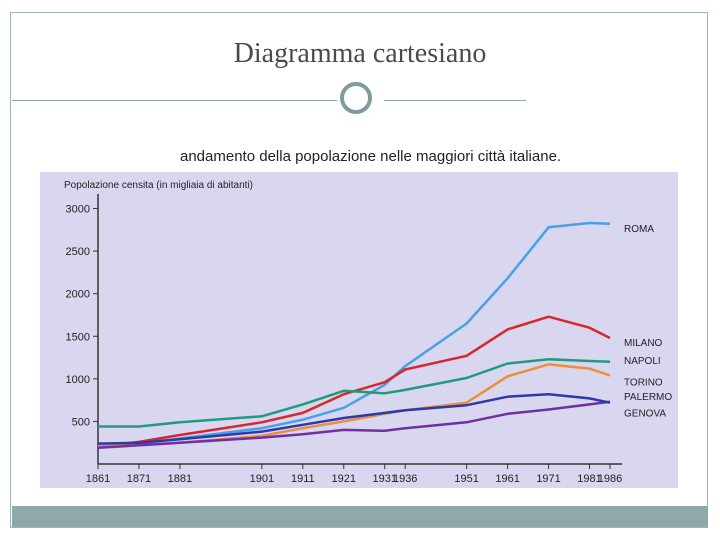  I want to click on x-tick-label: 1981, so click(589, 479).